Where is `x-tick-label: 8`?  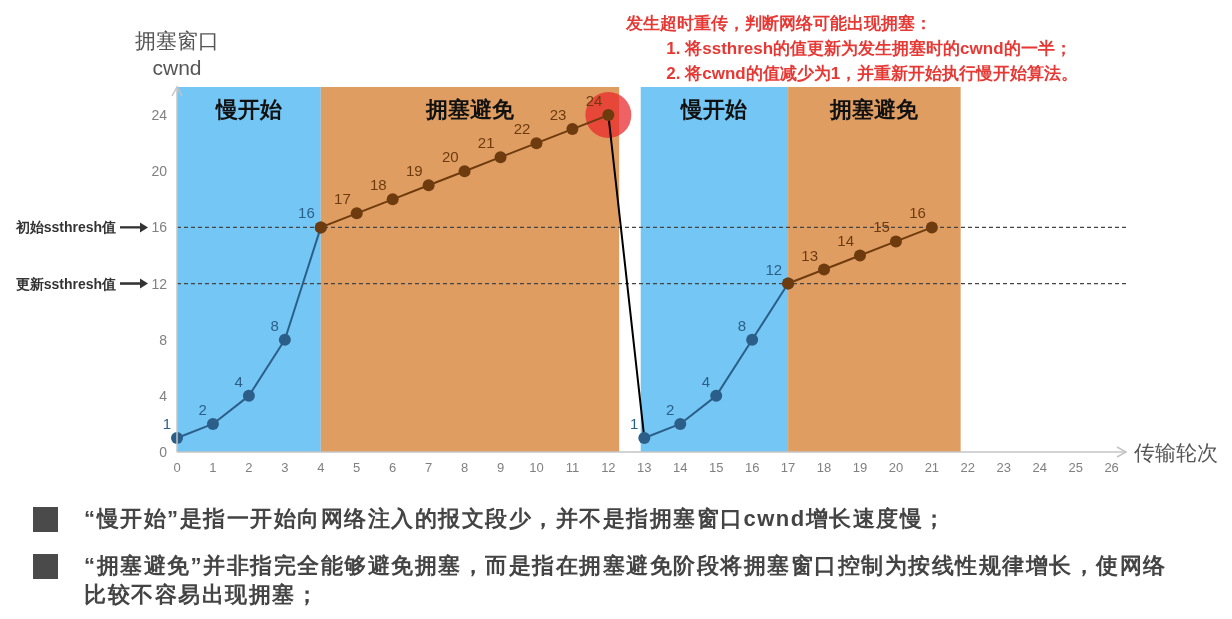 x-tick-label: 8 is located at coordinates (464, 467).